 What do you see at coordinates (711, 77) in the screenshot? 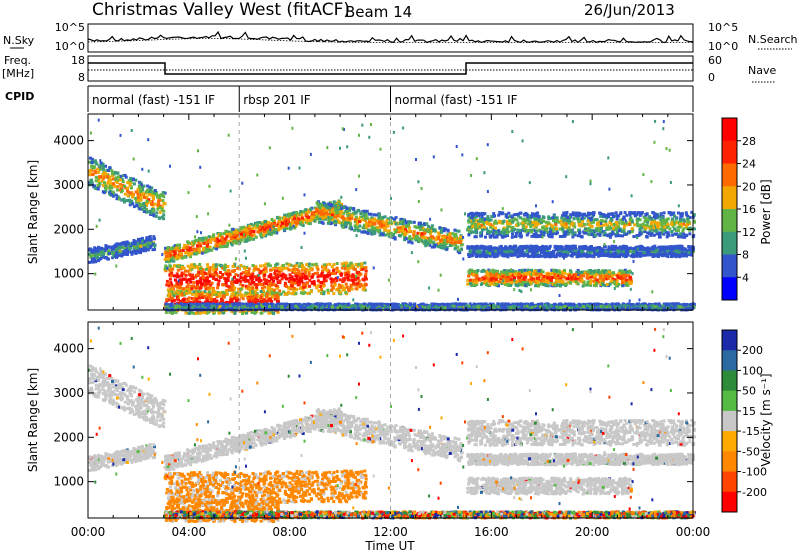
I see `nave-tick-bottom: 0` at bounding box center [711, 77].